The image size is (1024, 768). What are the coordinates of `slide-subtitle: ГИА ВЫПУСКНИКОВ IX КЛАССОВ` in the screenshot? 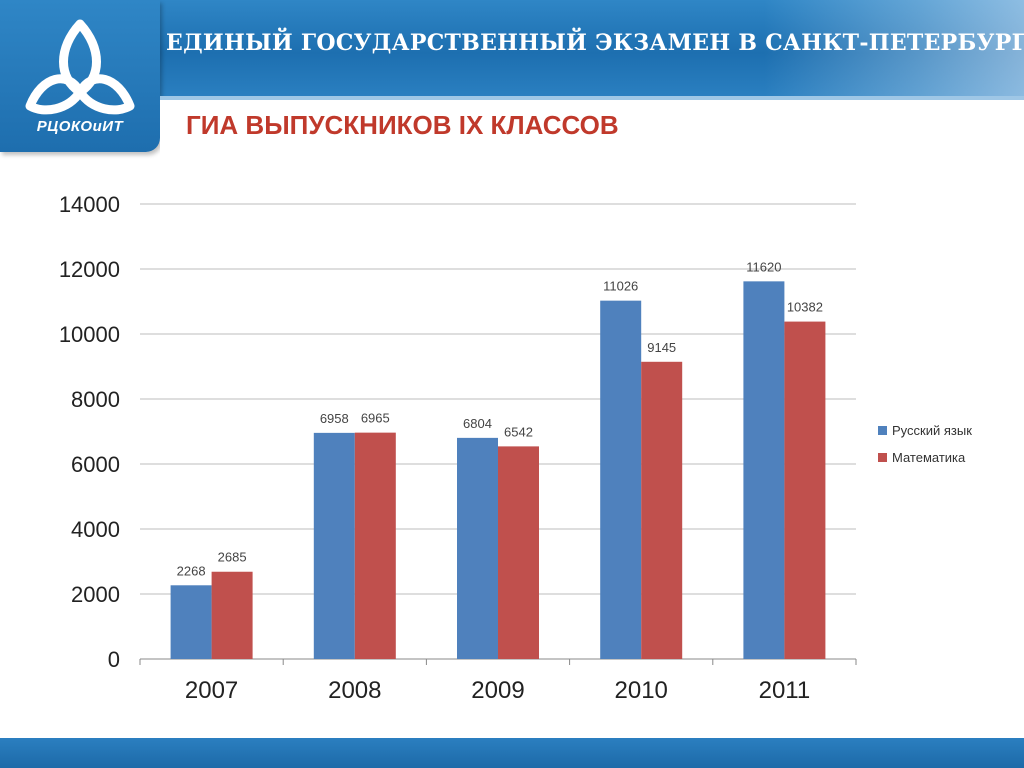 It's located at (402, 125).